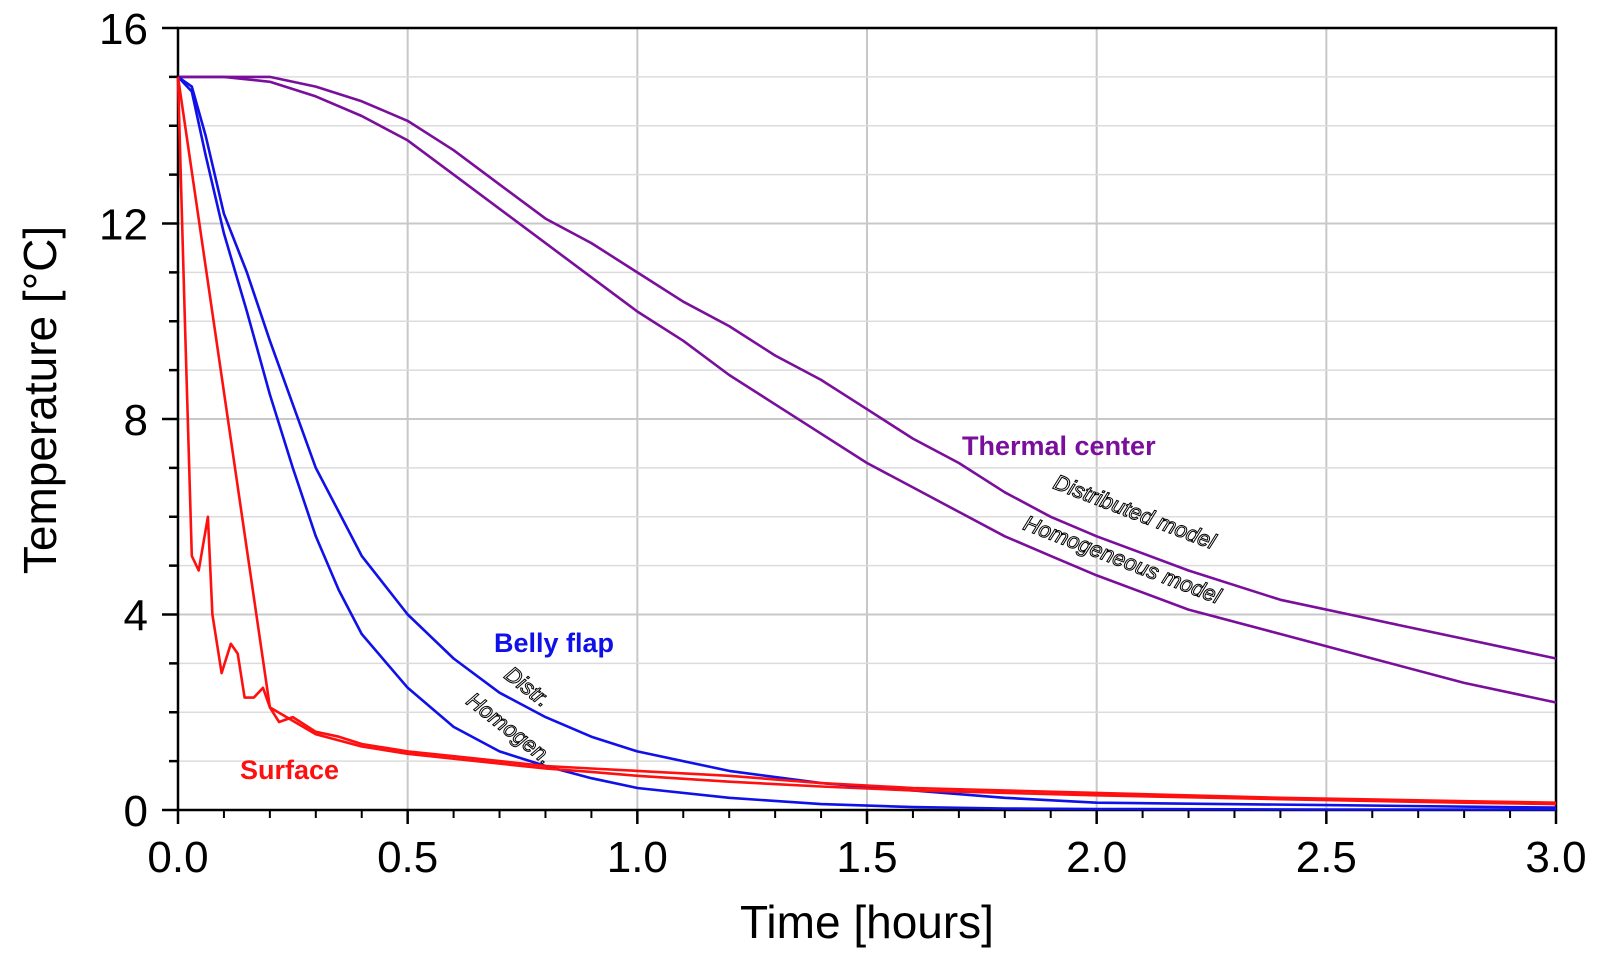 The height and width of the screenshot is (960, 1607). I want to click on x-tick-label: 0.5, so click(407, 857).